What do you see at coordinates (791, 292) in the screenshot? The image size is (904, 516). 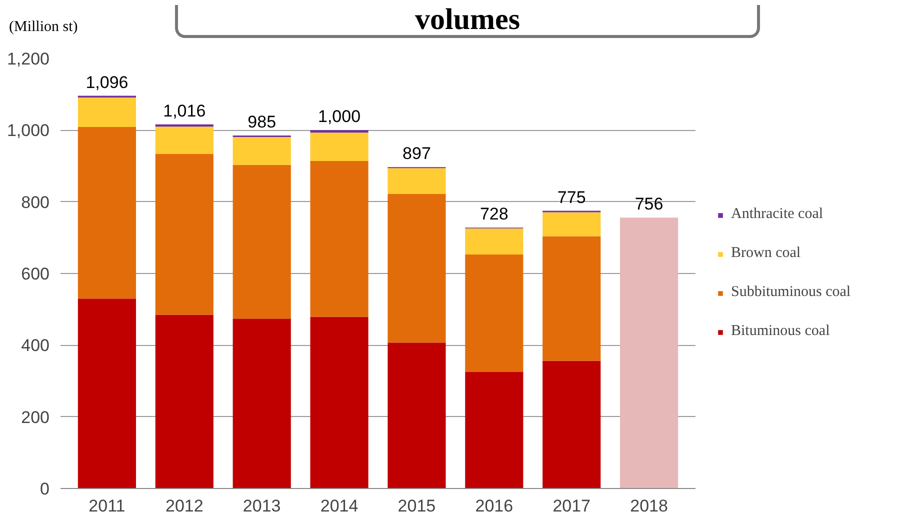 I see `legend-label: Subbituminous coal` at bounding box center [791, 292].